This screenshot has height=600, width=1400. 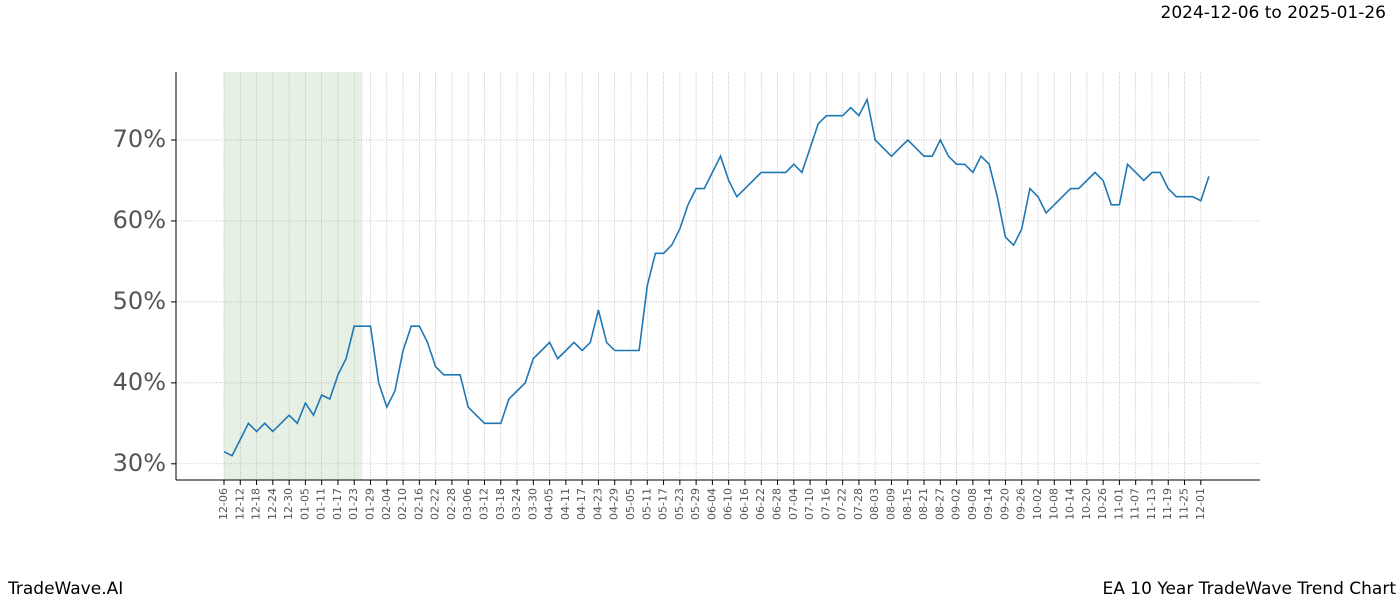 What do you see at coordinates (679, 504) in the screenshot?
I see `x-tick-label: 05-23` at bounding box center [679, 504].